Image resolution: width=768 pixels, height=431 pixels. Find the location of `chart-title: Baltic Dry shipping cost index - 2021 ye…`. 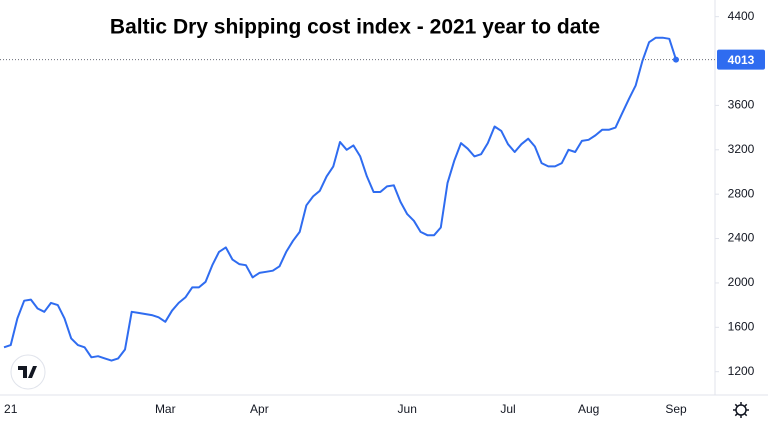

chart-title: Baltic Dry shipping cost index - 2021 ye… is located at coordinates (355, 27).